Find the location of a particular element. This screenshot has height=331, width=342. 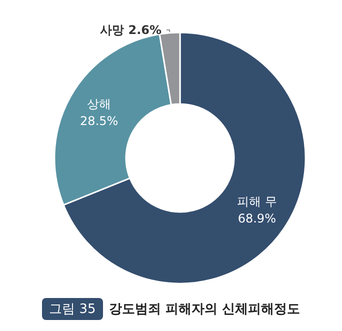

data-label: 28.5% is located at coordinates (99, 121).